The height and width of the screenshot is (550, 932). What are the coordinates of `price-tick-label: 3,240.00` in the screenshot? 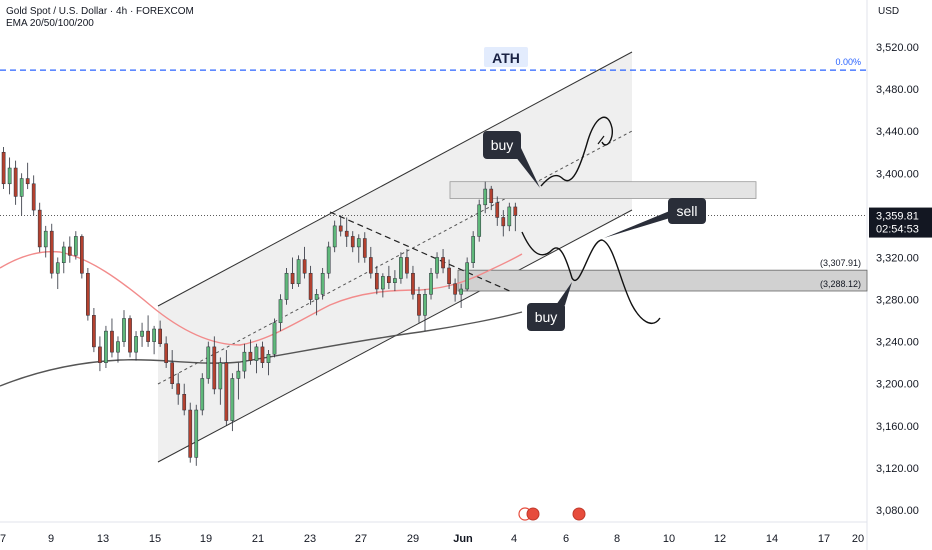 It's located at (897, 343).